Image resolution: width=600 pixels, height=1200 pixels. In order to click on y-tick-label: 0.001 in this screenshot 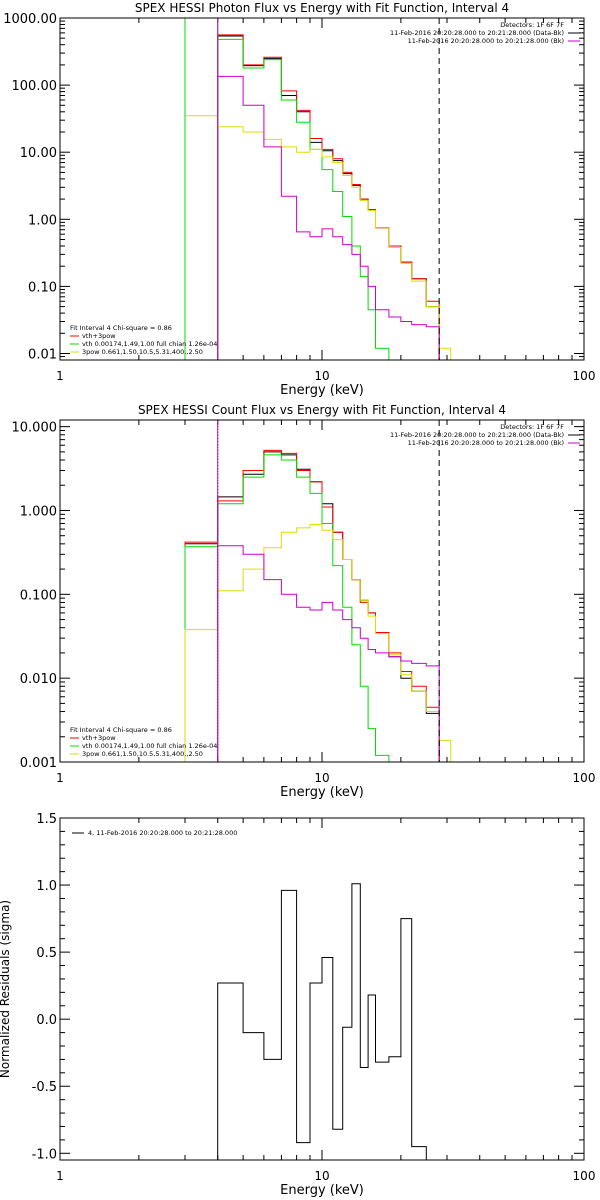, I will do `click(38, 763)`.